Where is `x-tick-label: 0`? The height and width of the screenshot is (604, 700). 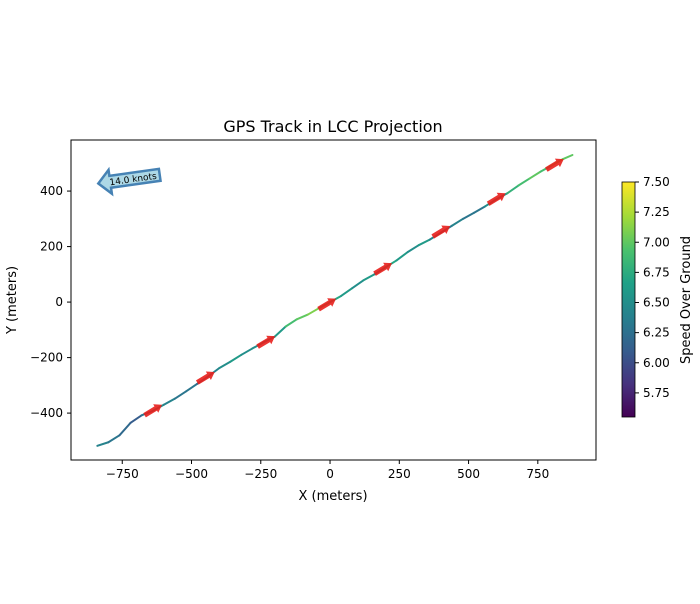 x-tick-label: 0 is located at coordinates (330, 474).